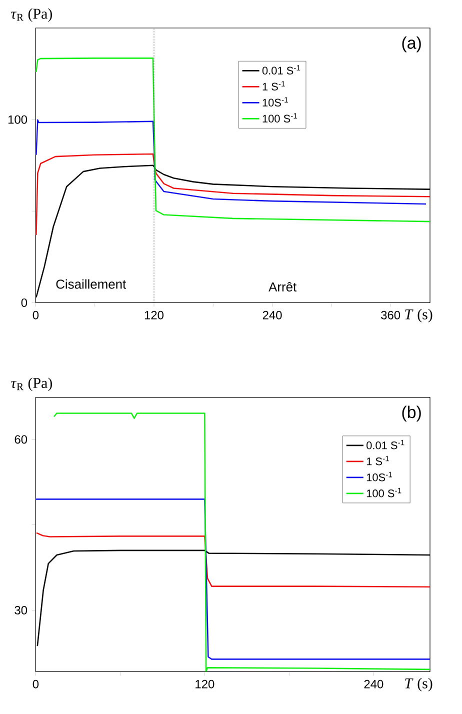  What do you see at coordinates (21, 610) in the screenshot?
I see `y-tick-label: 30` at bounding box center [21, 610].